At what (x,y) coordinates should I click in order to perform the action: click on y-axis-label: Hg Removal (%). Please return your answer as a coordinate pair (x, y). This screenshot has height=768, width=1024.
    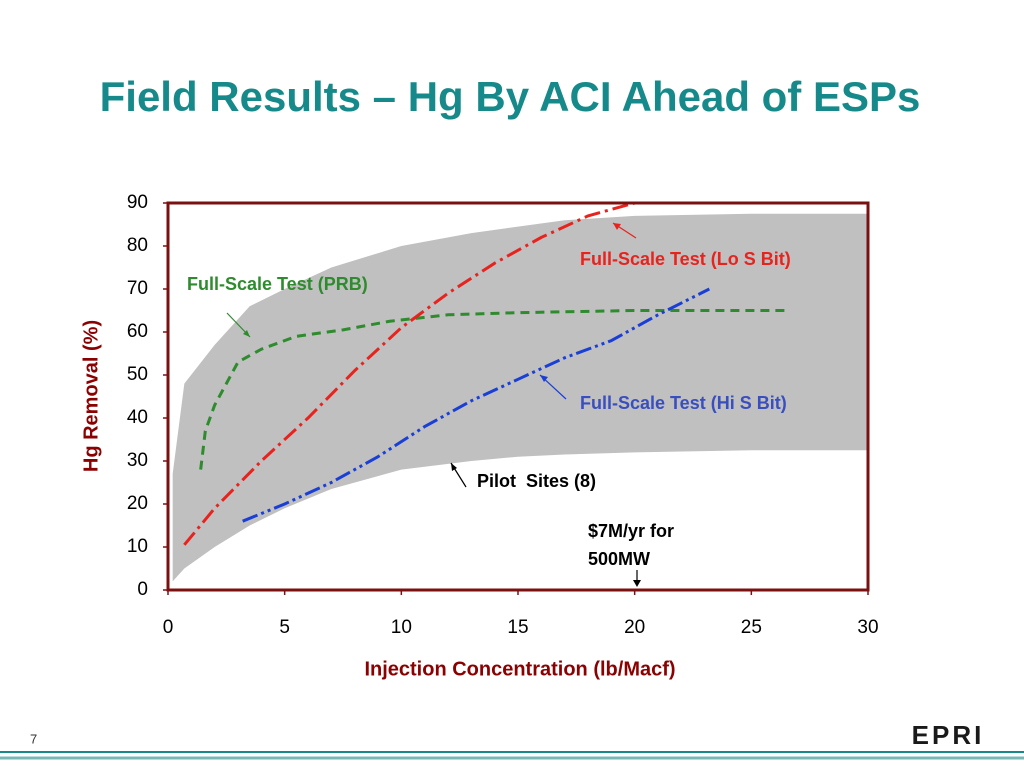
    Looking at the image, I should click on (91, 396).